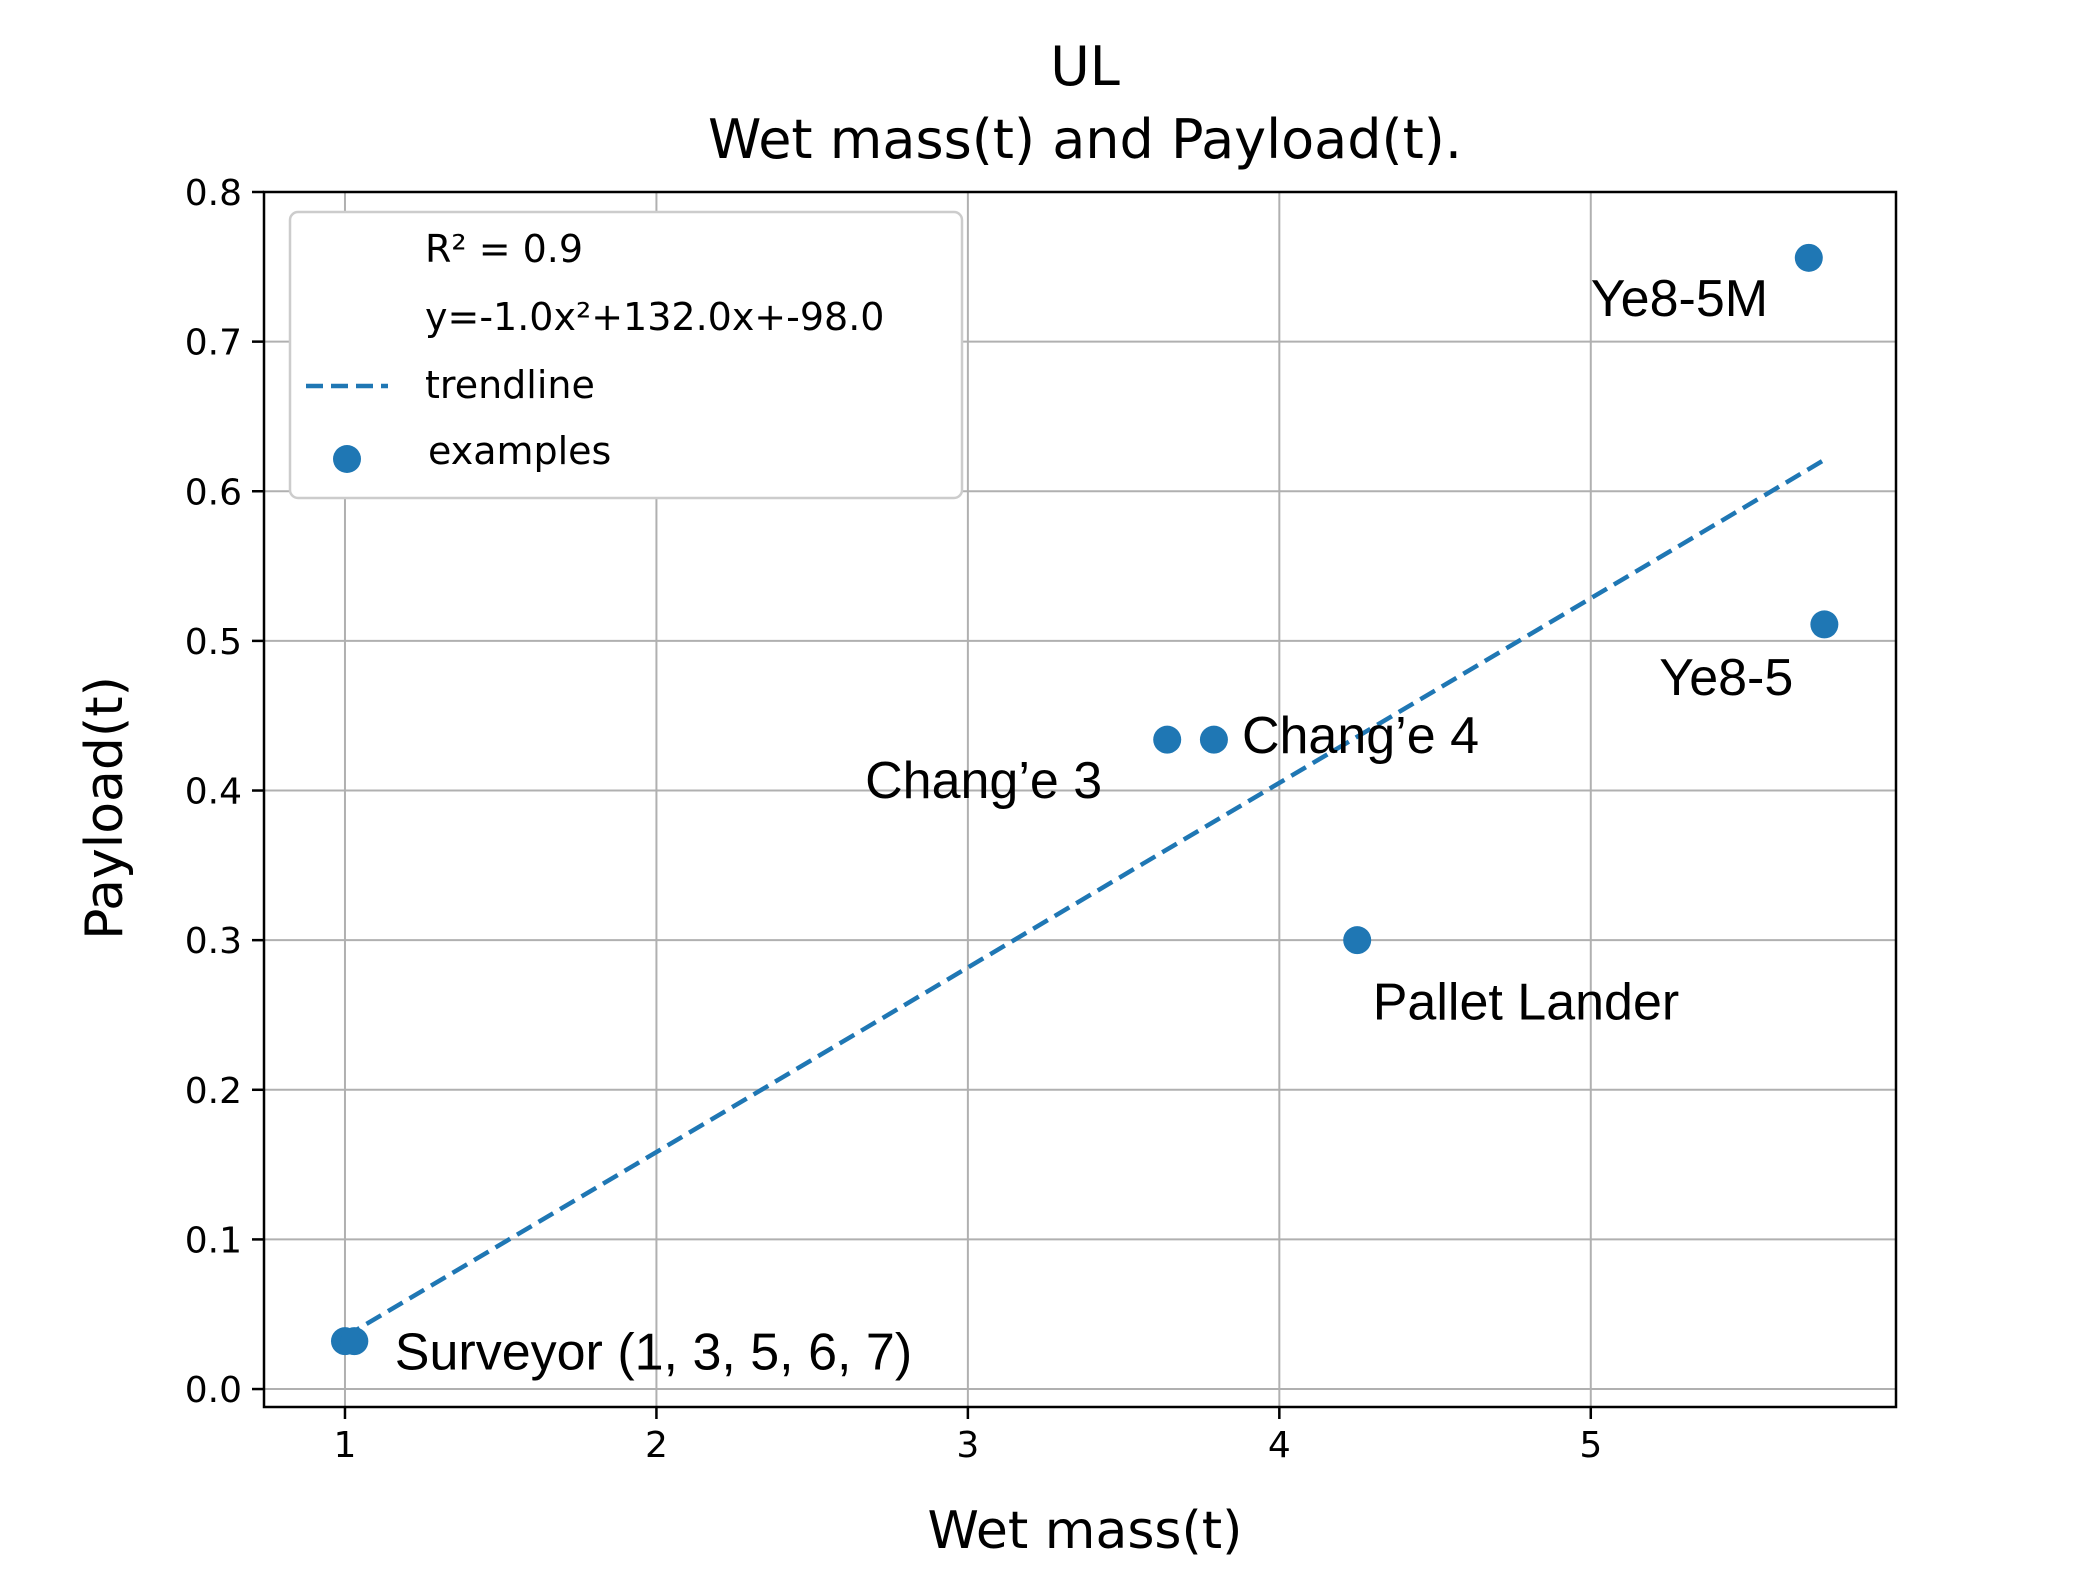 Image resolution: width=2094 pixels, height=1570 pixels. Describe the element at coordinates (213, 1091) in the screenshot. I see `y-tick-label: 0.2` at that location.